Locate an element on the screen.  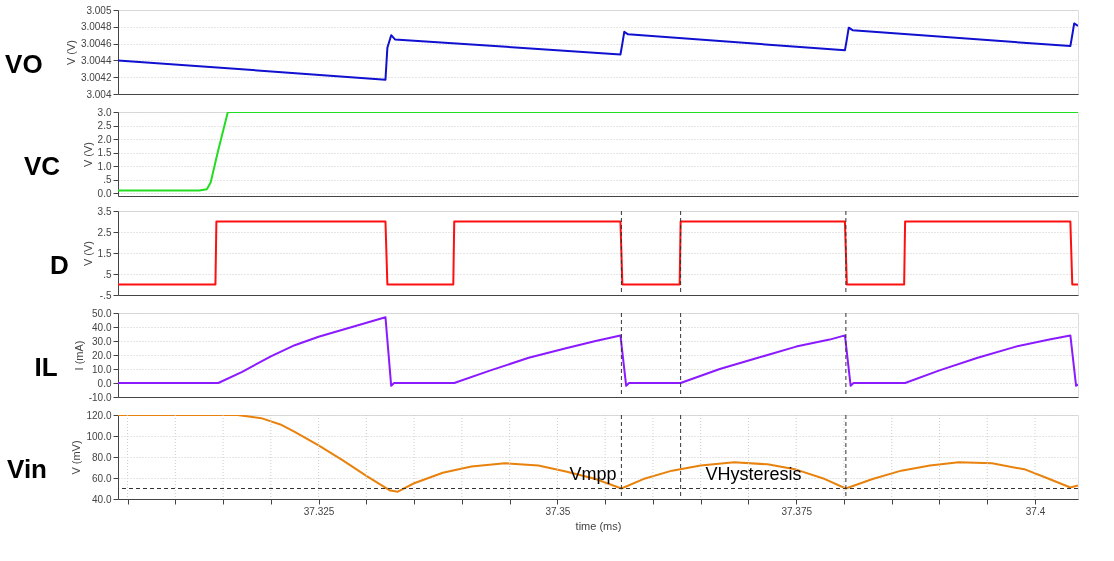
y-tick-label: 50.0 is located at coordinates (102, 313).